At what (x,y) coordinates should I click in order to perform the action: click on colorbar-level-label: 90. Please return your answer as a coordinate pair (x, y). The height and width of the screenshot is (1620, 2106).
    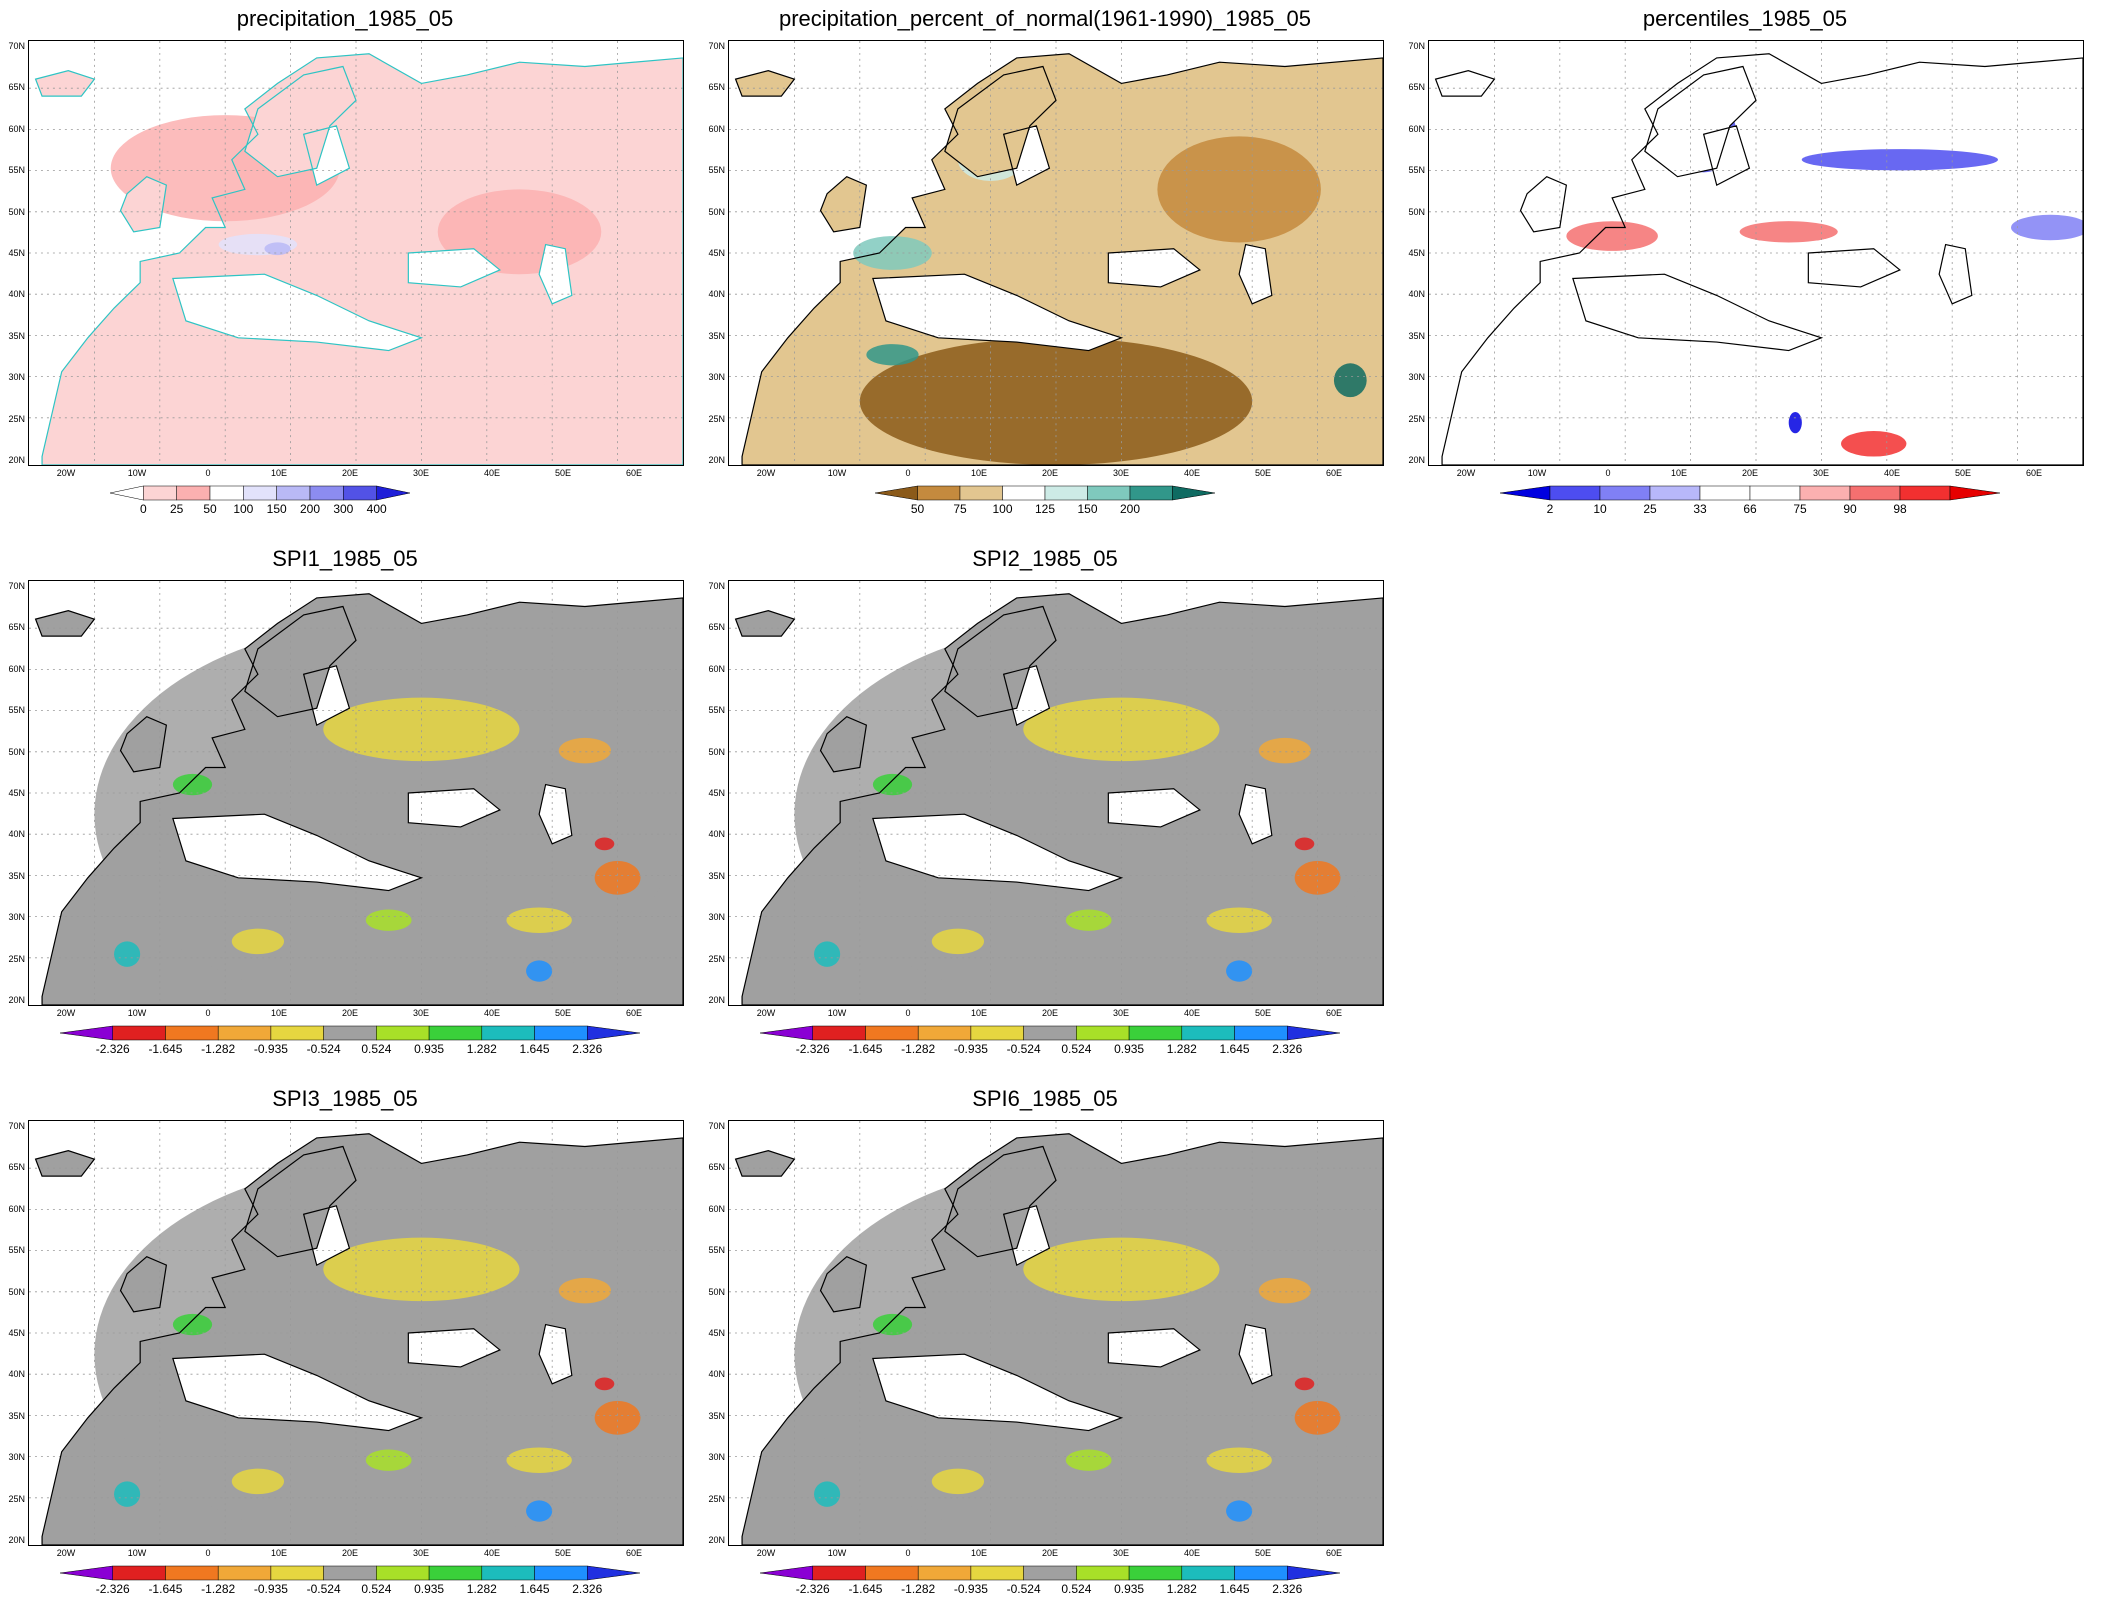
    Looking at the image, I should click on (1850, 509).